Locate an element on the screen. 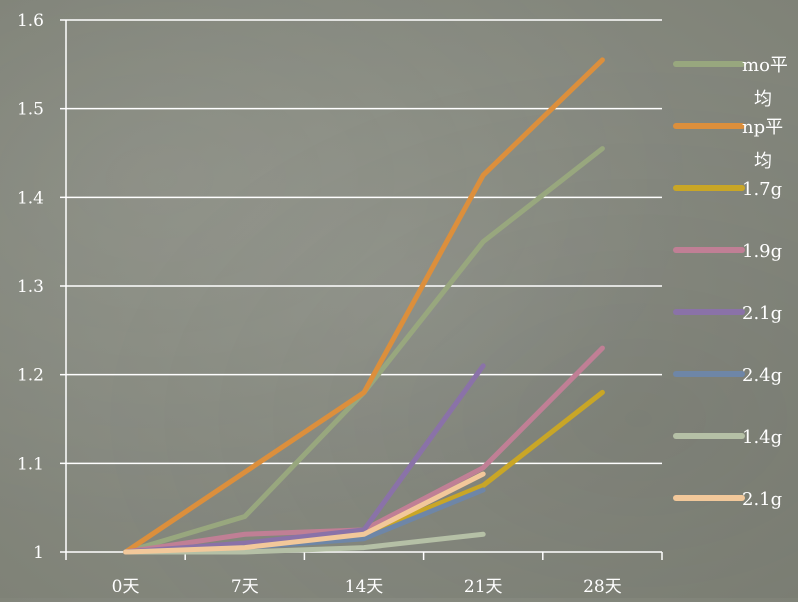 The image size is (798, 602). x-tick-label: 0天 is located at coordinates (126, 587).